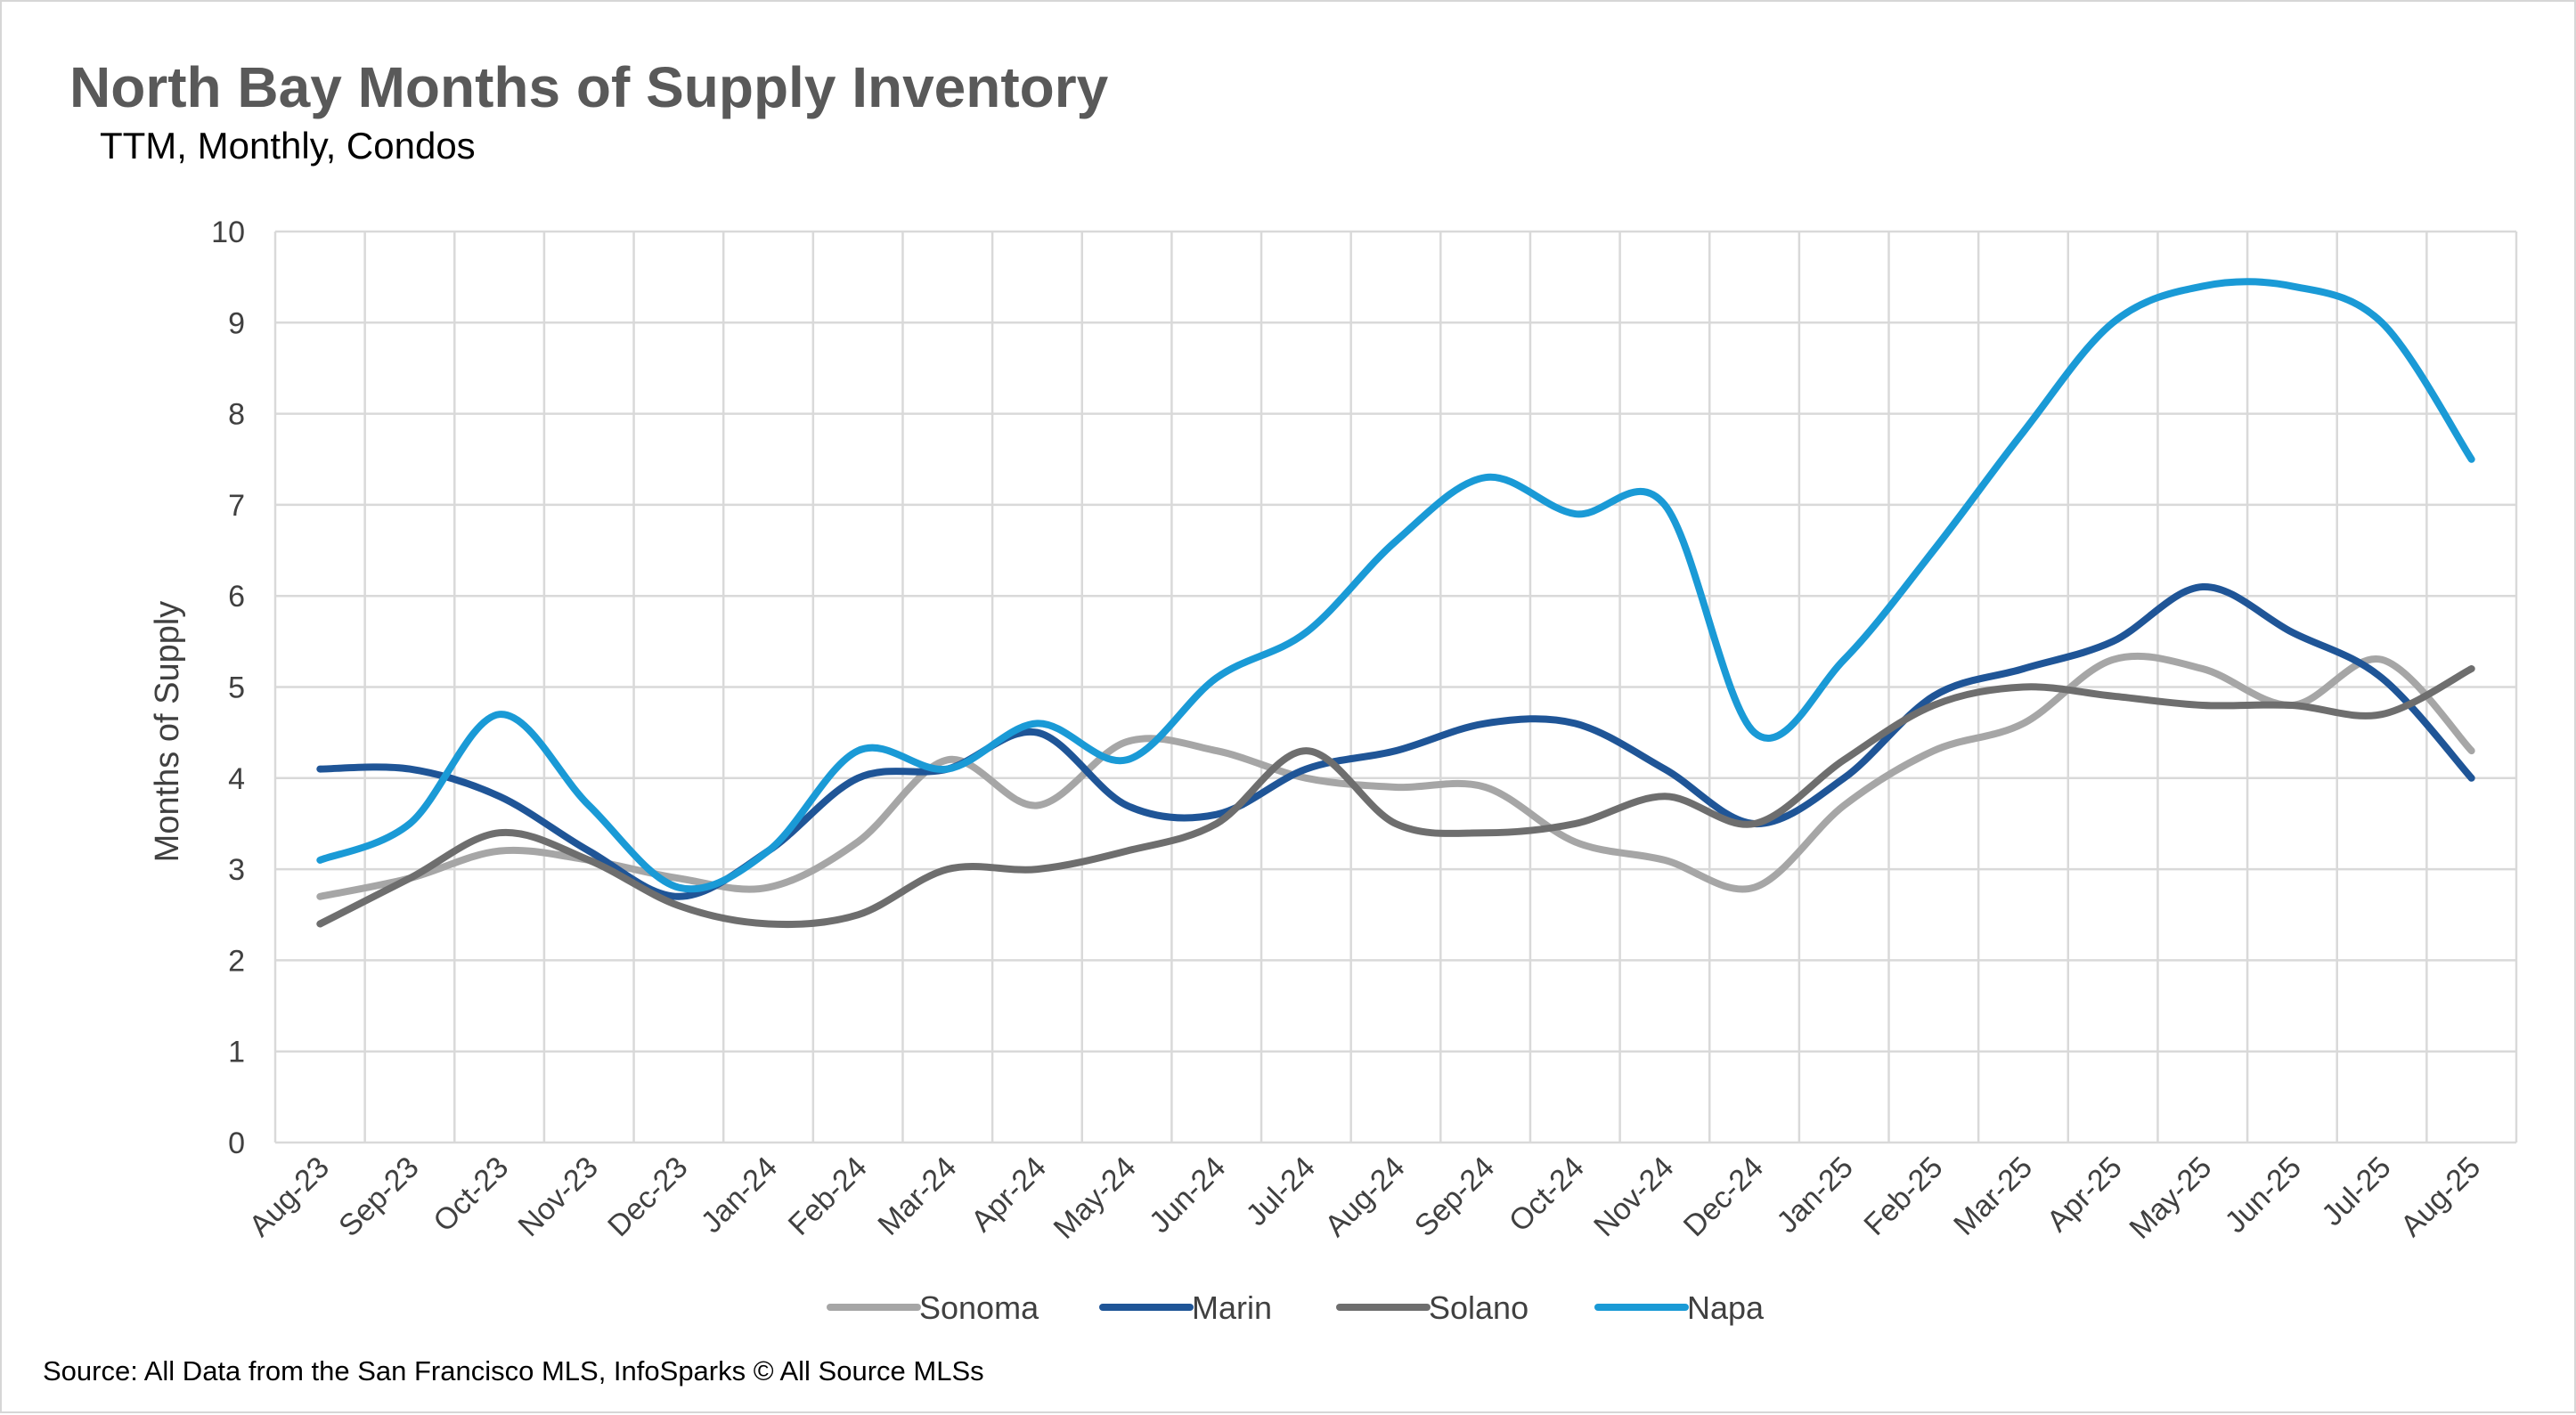 Image resolution: width=2576 pixels, height=1415 pixels. Describe the element at coordinates (471, 1195) in the screenshot. I see `x-tick-label: Oct-23` at that location.